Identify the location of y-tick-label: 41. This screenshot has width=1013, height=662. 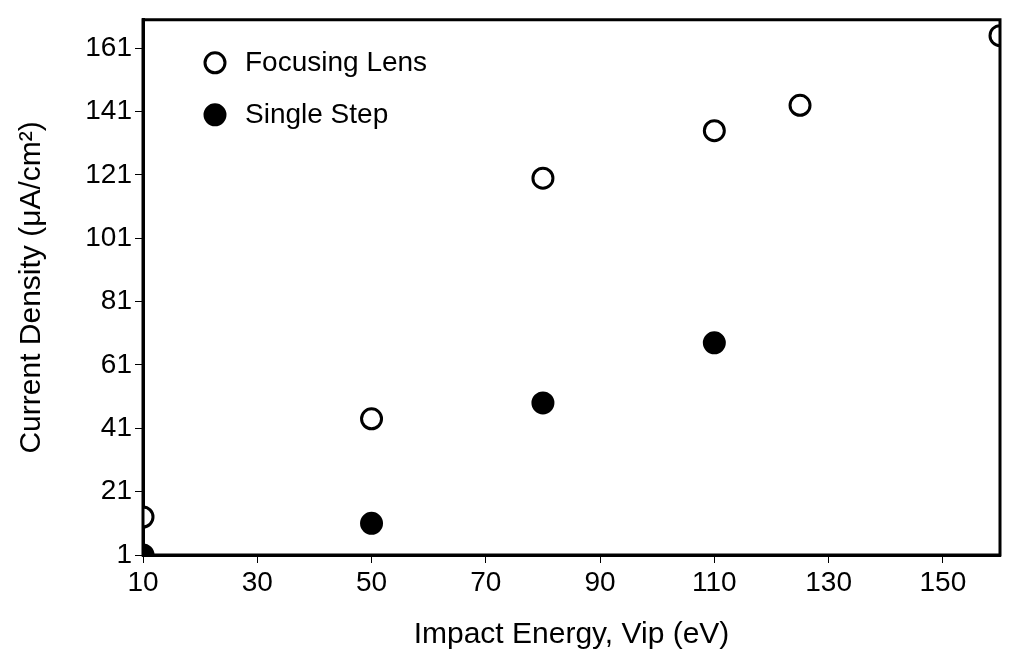
(116, 427).